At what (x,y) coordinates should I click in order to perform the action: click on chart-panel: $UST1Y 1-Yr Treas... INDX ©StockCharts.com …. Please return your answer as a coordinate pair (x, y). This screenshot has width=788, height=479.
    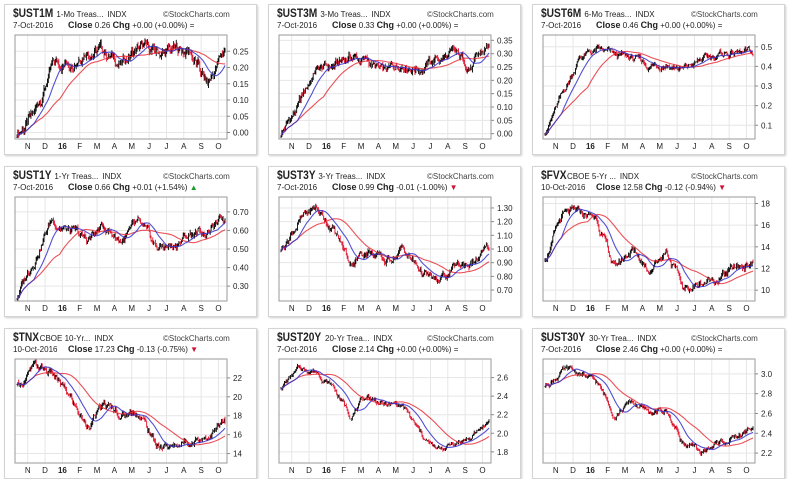
    Looking at the image, I should click on (130, 241).